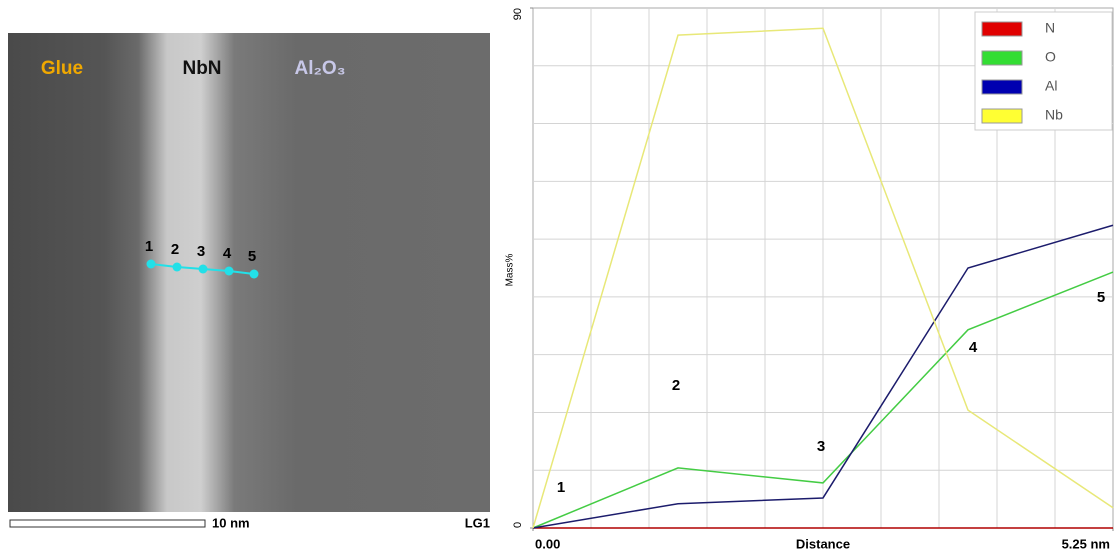 Image resolution: width=1118 pixels, height=554 pixels. I want to click on point-label: 3, so click(201, 251).